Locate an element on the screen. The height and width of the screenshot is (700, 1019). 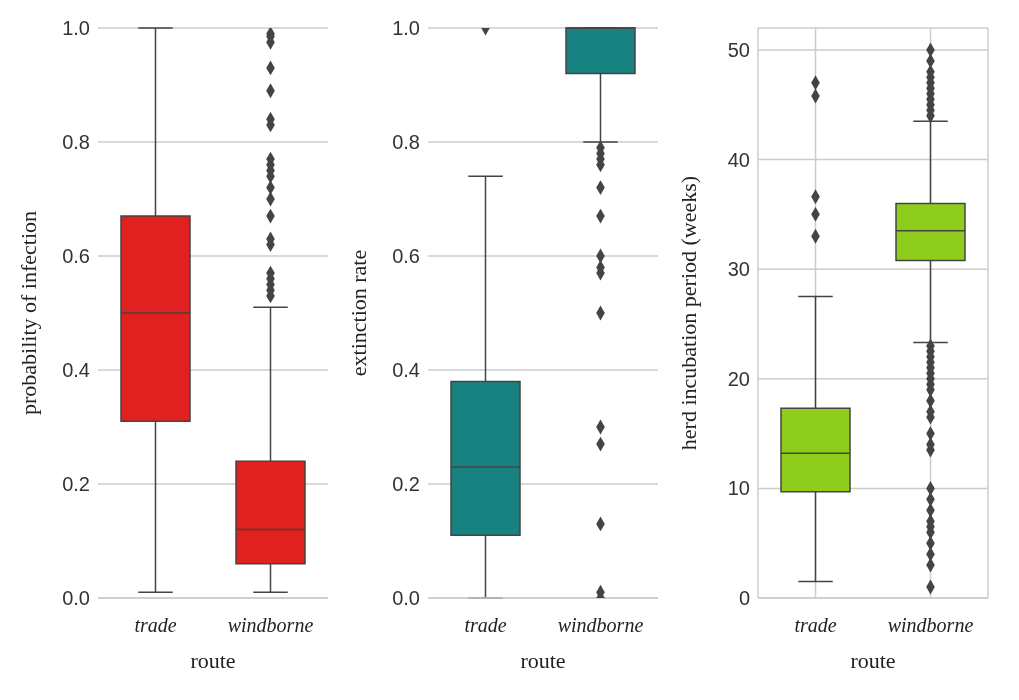
y-axis-title: extinction rate is located at coordinates (358, 313).